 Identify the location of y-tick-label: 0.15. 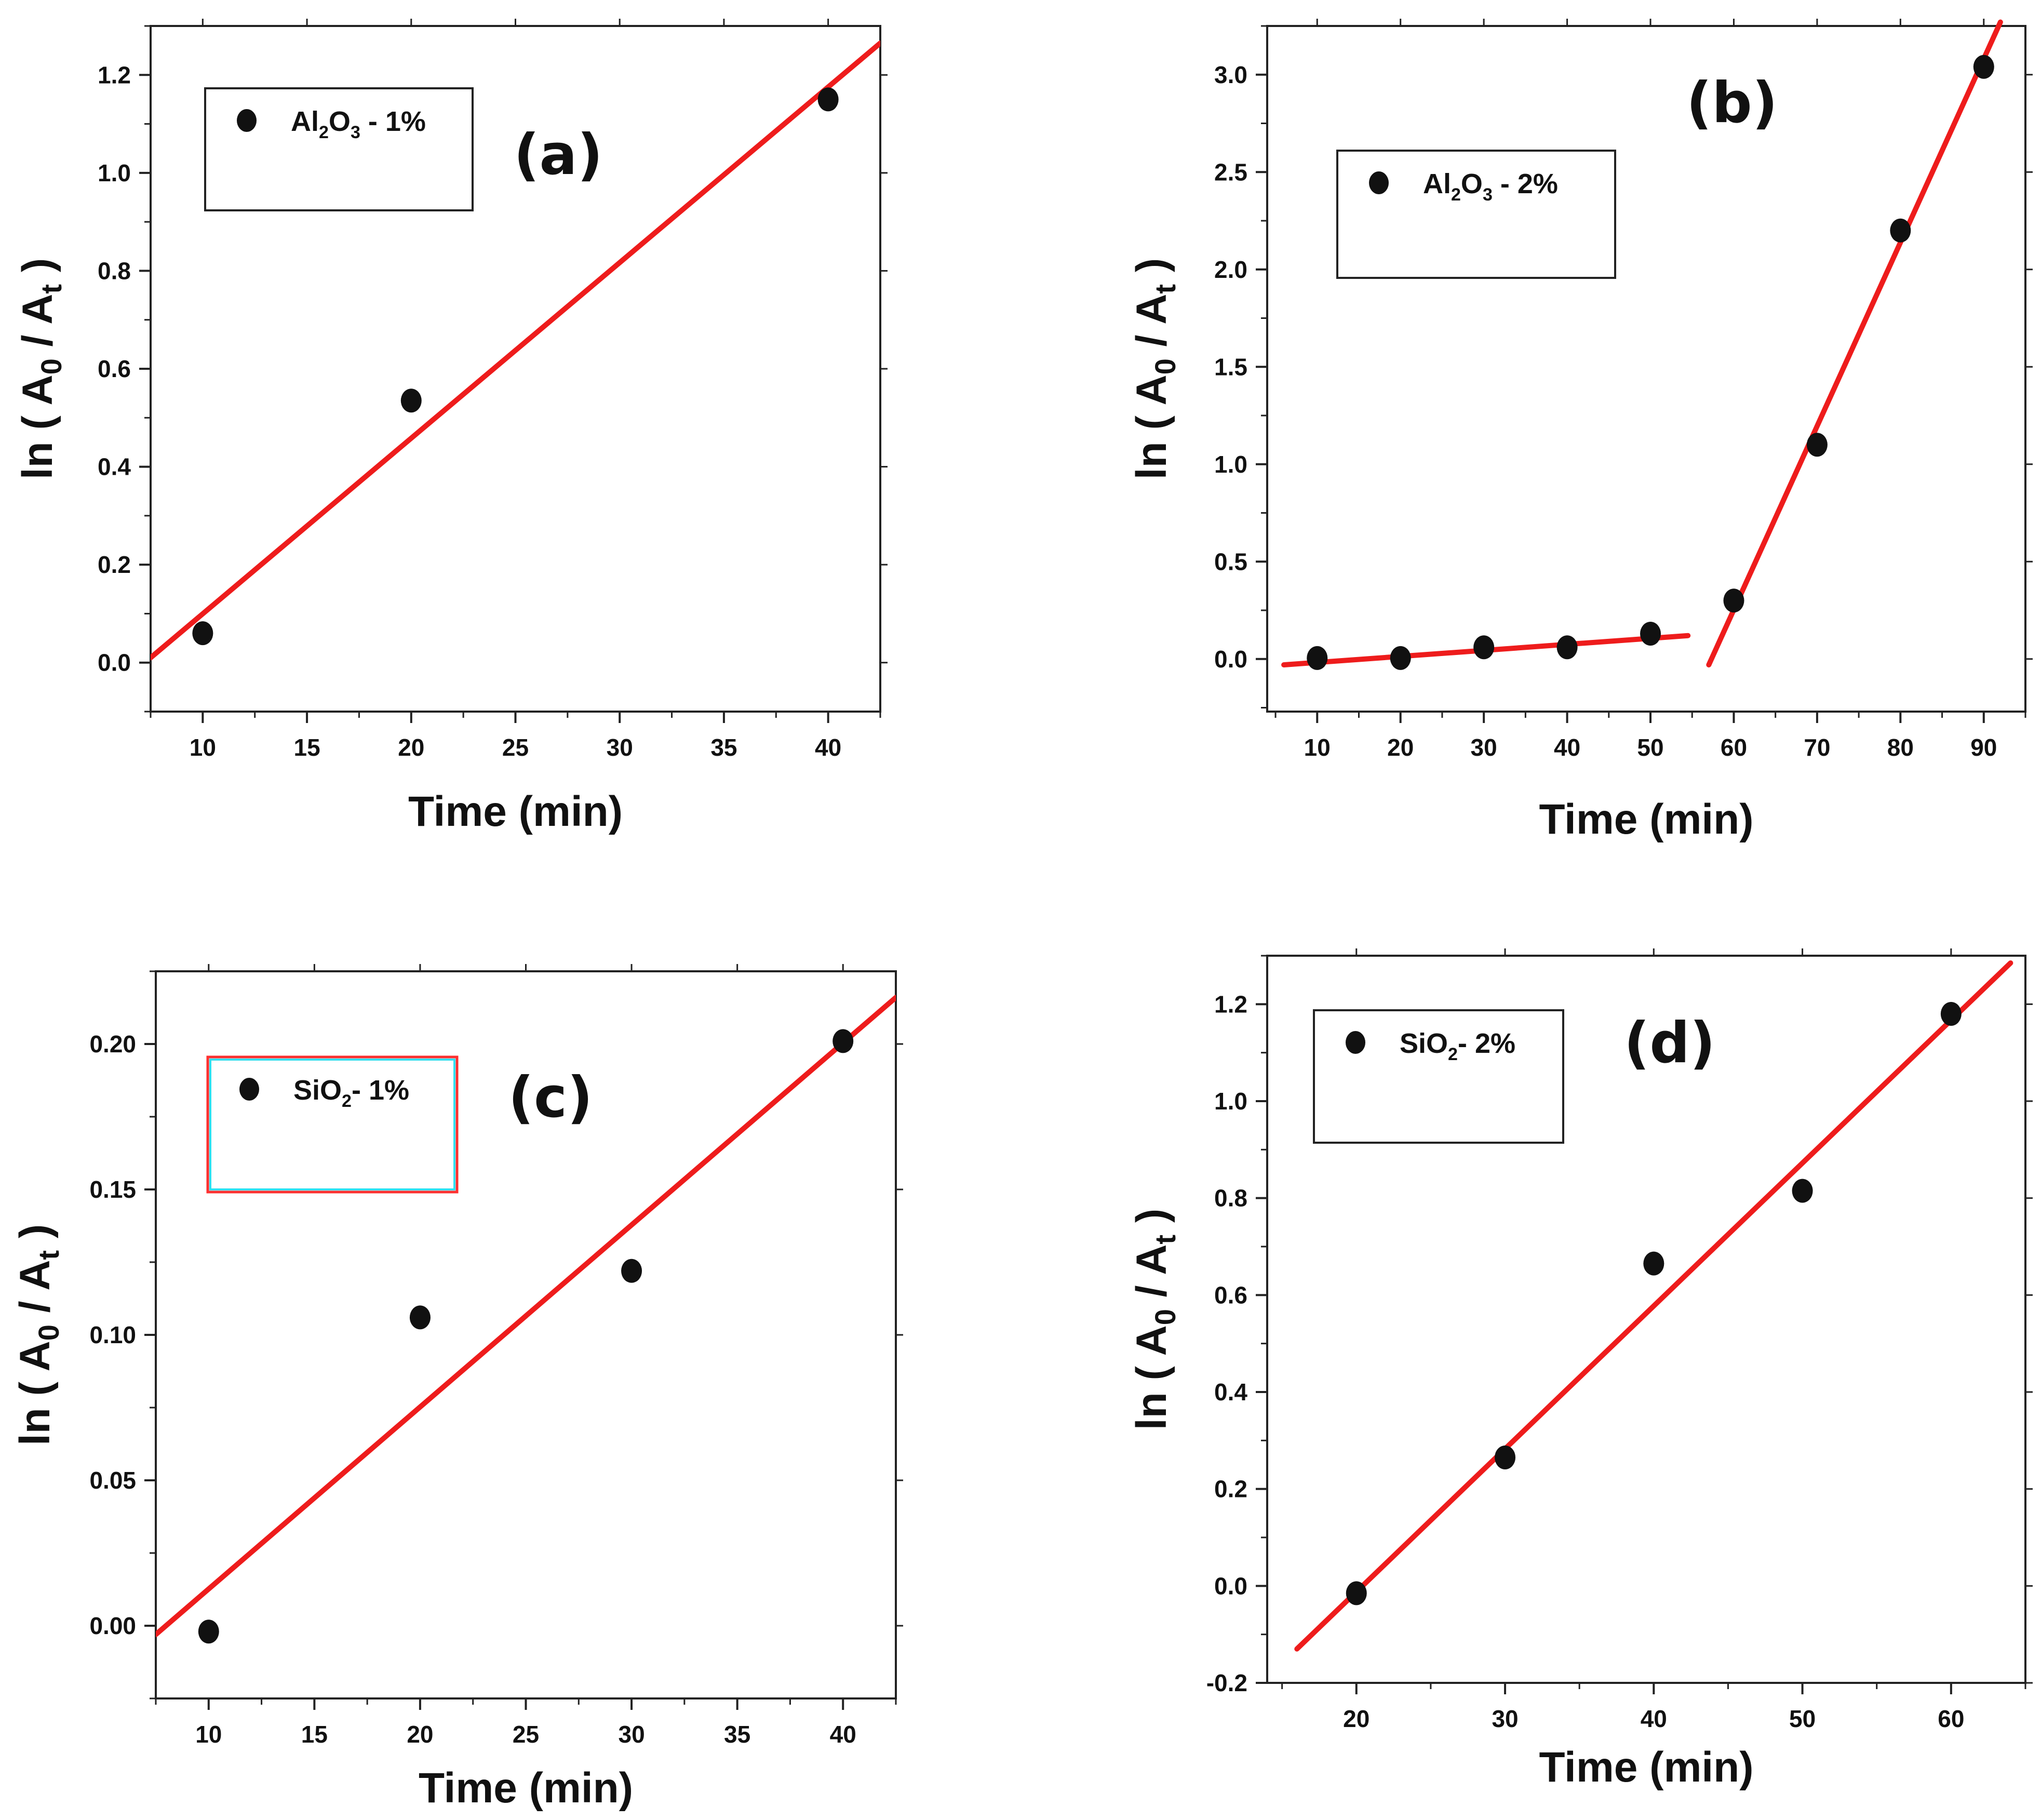
(112, 1190).